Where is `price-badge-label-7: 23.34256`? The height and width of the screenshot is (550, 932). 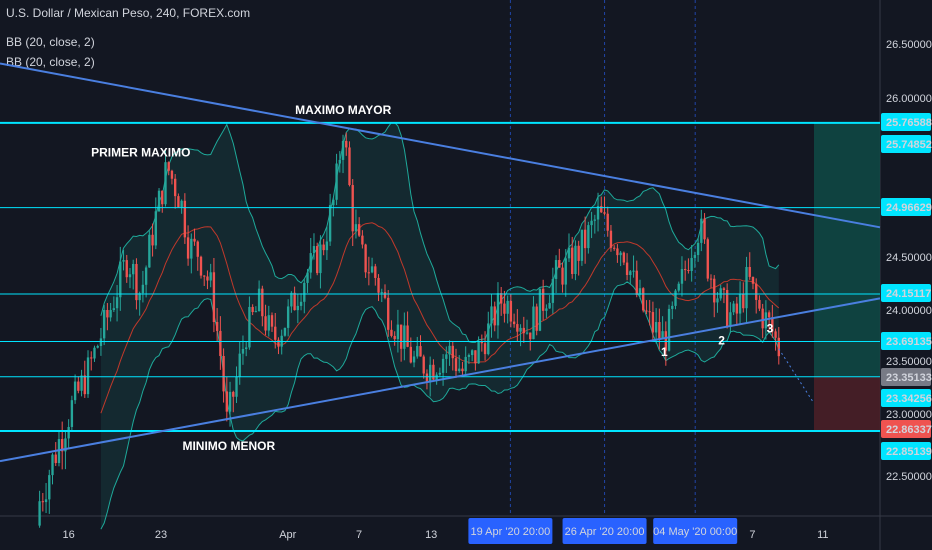 price-badge-label-7: 23.34256 is located at coordinates (909, 399).